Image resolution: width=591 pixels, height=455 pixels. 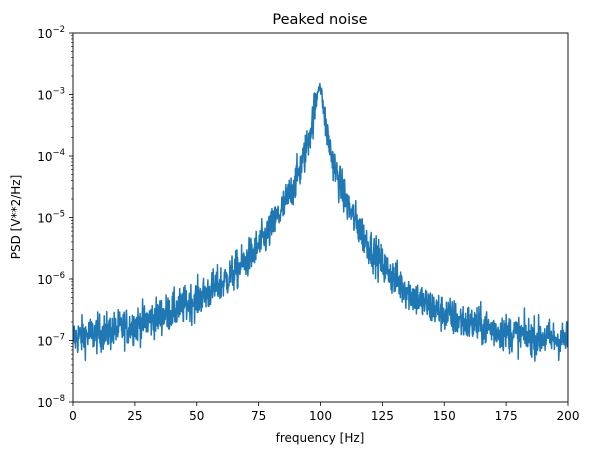 I want to click on chart-title: Peaked noise, so click(x=319, y=20).